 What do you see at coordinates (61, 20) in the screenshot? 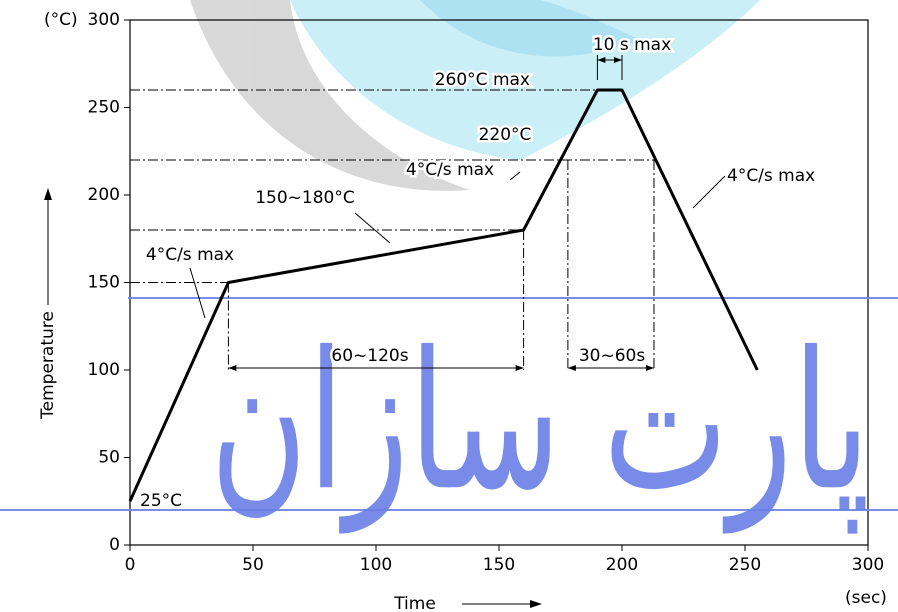
I see `y-unit: (°C)` at bounding box center [61, 20].